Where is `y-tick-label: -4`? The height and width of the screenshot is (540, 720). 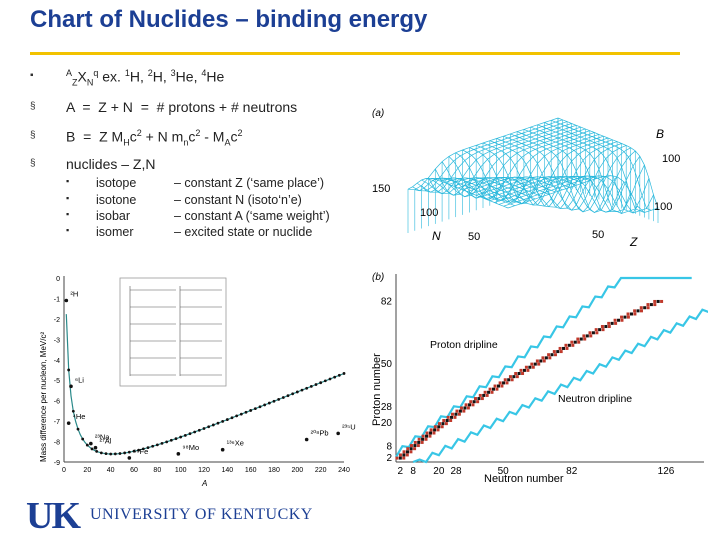
y-tick-label: -4 is located at coordinates (57, 361).